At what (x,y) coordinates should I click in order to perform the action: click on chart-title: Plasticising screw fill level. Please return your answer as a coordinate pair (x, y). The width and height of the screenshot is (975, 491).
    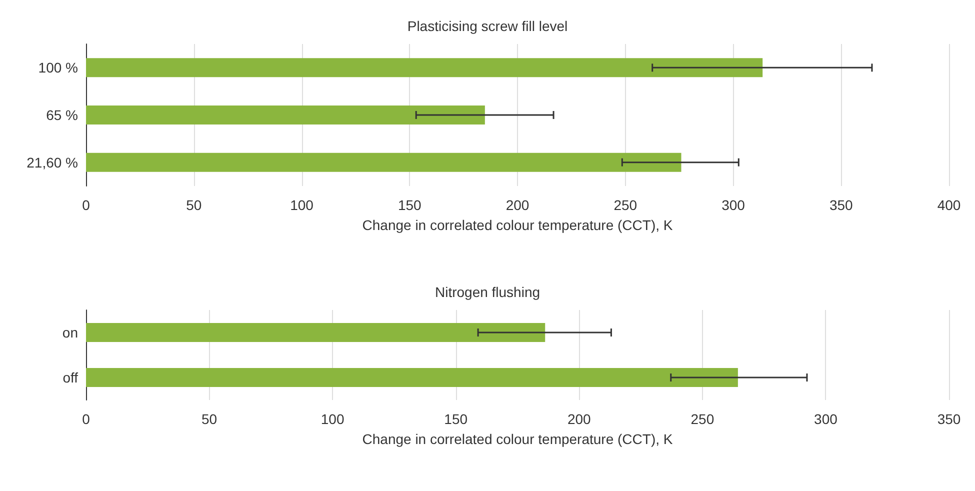
    Looking at the image, I should click on (487, 26).